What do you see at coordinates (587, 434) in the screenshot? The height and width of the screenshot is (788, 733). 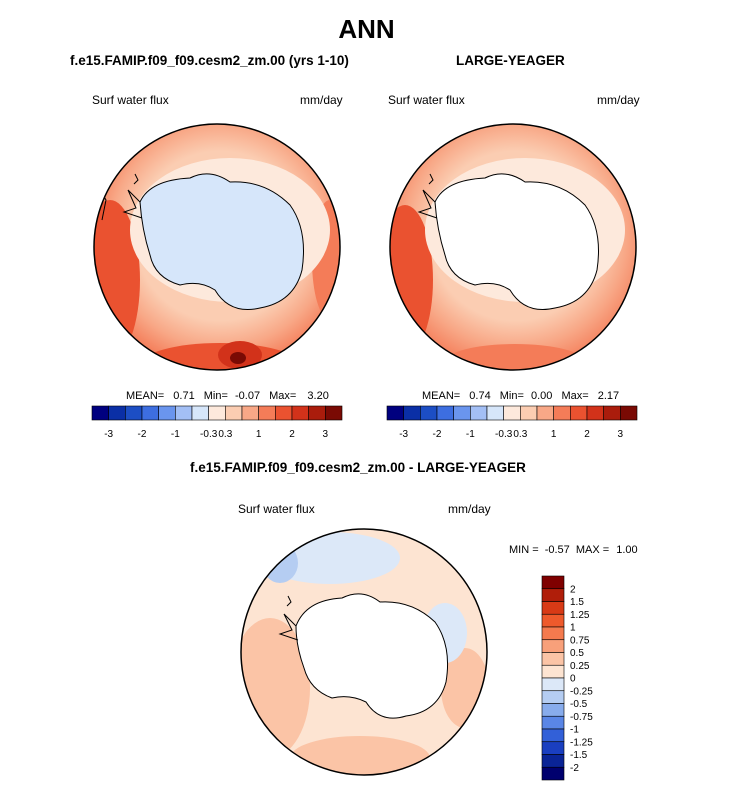 I see `panel2-colorbar-tick-label: 2` at bounding box center [587, 434].